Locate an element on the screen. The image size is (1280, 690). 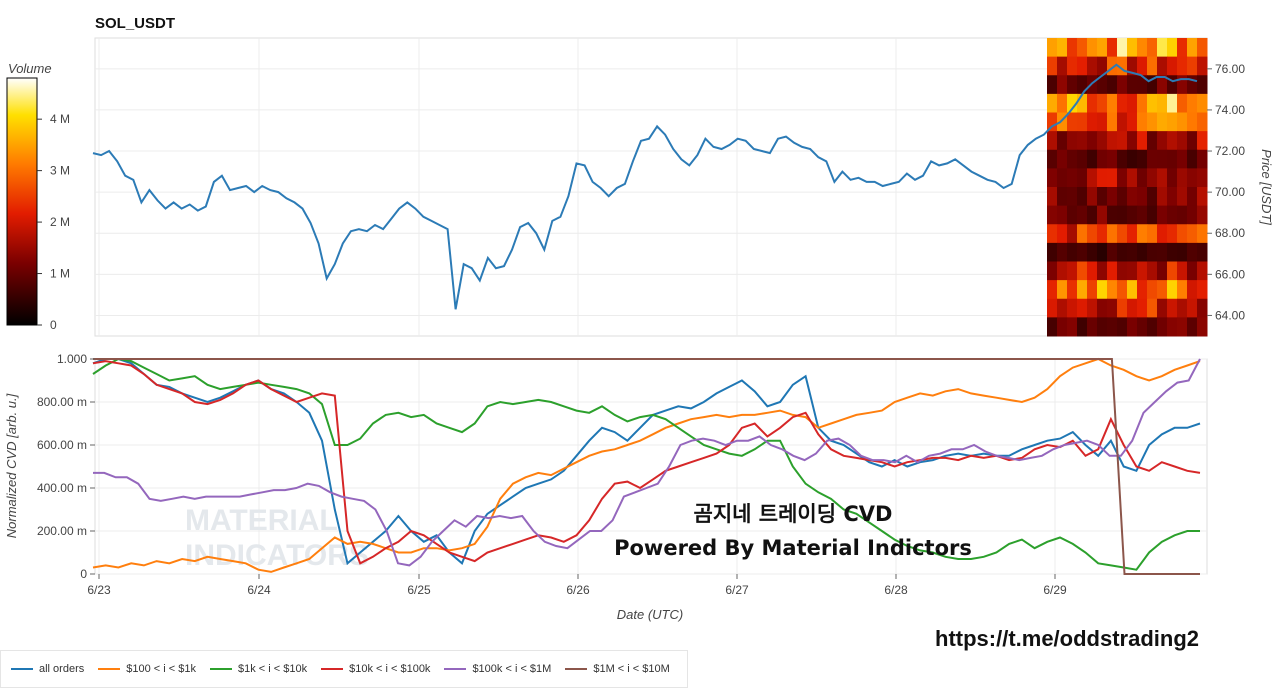
legend-label: $1k < i < $10k is located at coordinates (272, 669).